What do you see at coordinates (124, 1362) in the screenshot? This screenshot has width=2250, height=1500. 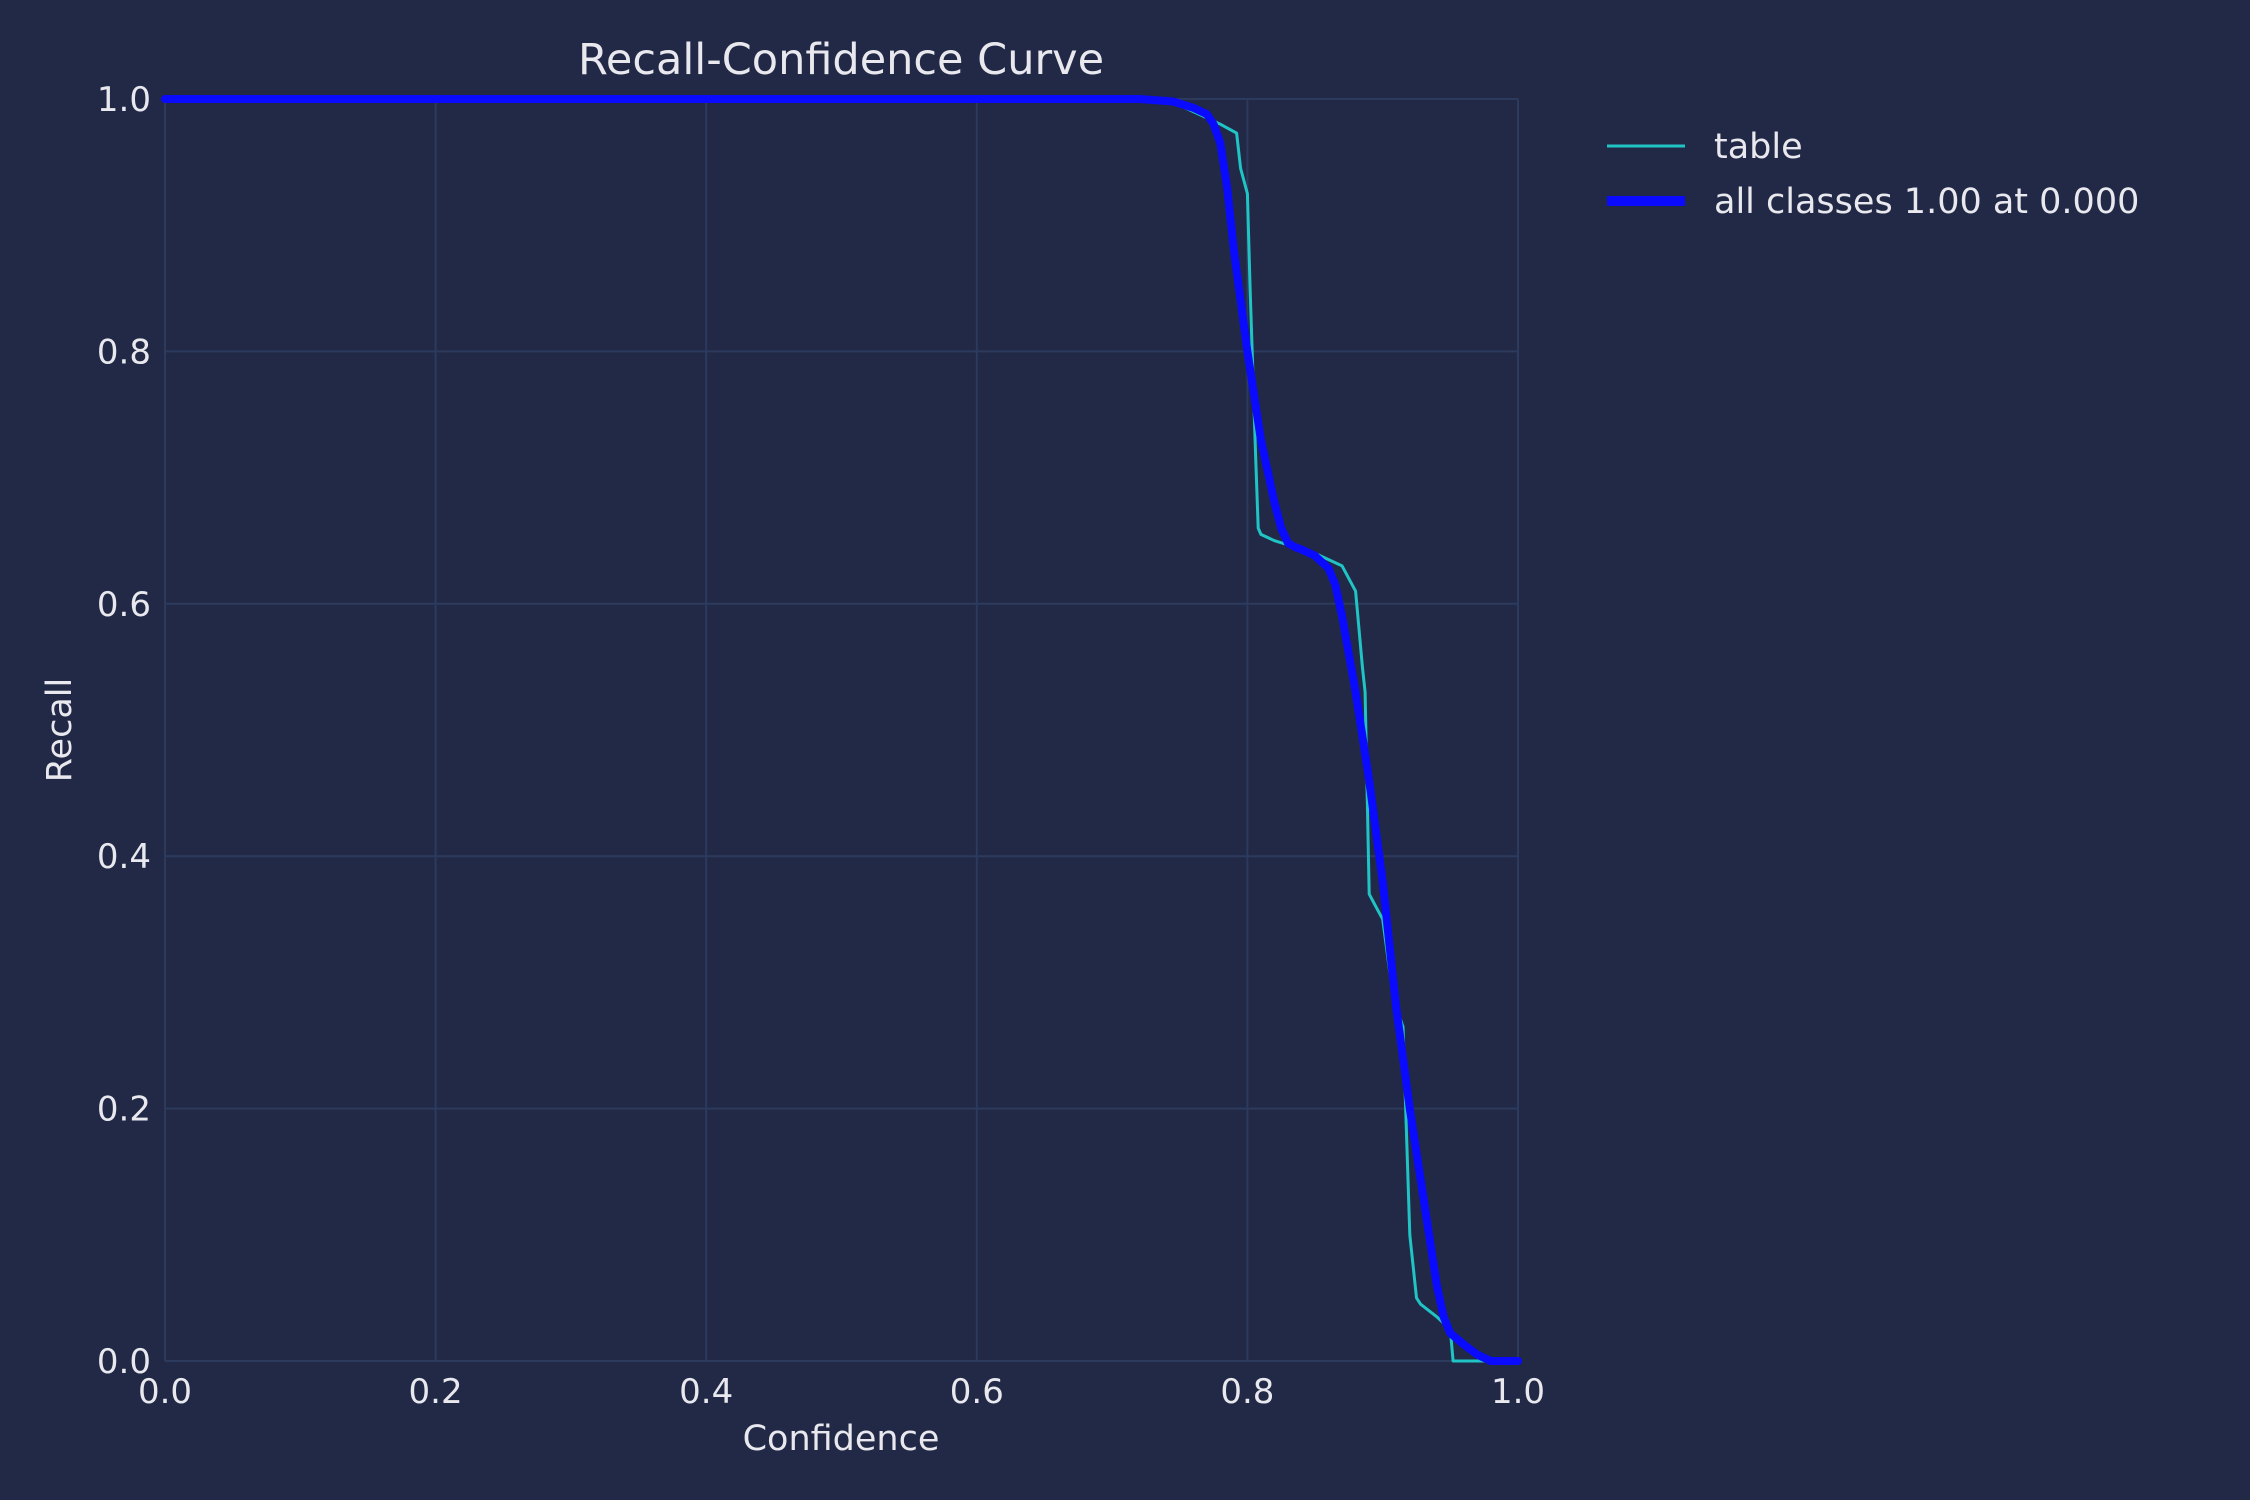 I see `y-tick-label: 0.0` at bounding box center [124, 1362].